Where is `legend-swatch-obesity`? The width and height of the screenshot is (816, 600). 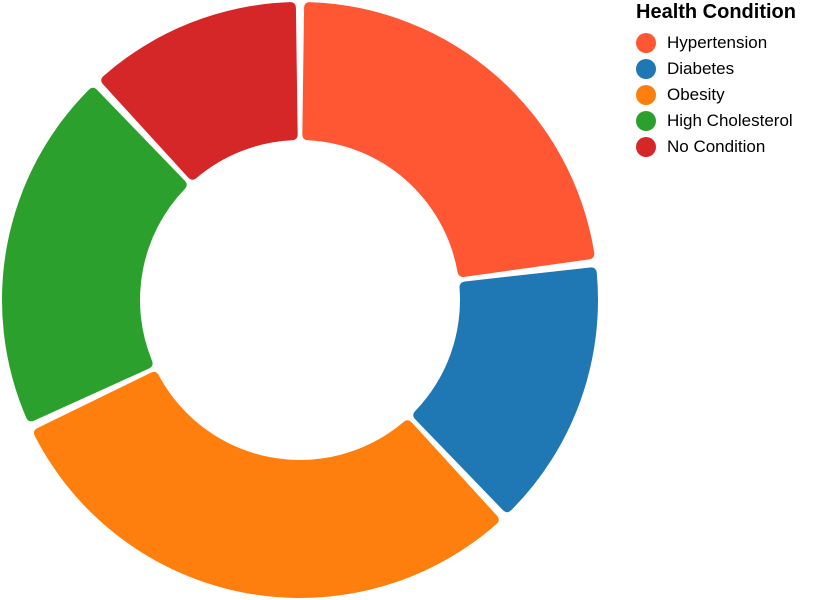
legend-swatch-obesity is located at coordinates (646, 95).